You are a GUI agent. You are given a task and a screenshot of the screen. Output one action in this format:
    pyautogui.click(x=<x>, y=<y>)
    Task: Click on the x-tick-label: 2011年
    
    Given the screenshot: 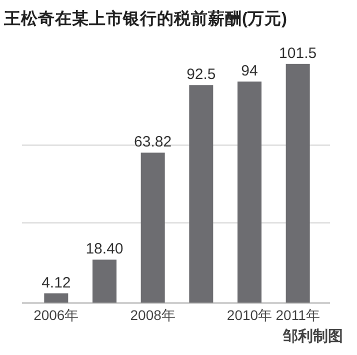 What is the action you would take?
    pyautogui.click(x=298, y=315)
    